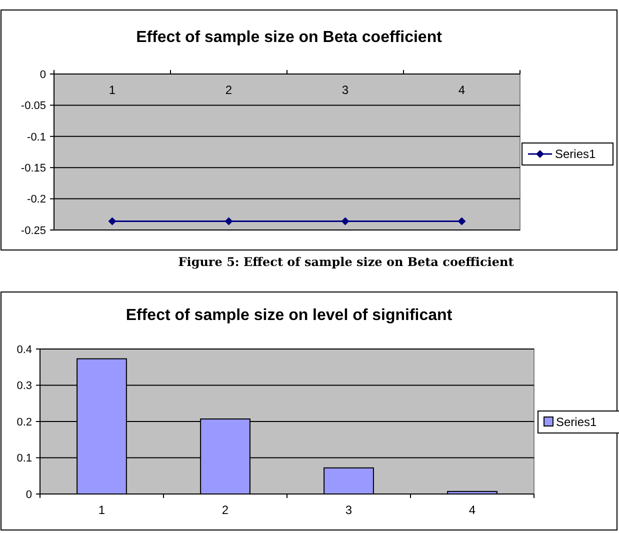 The height and width of the screenshot is (533, 619). Describe the element at coordinates (24, 458) in the screenshot. I see `y-tick-label: 0.1` at that location.